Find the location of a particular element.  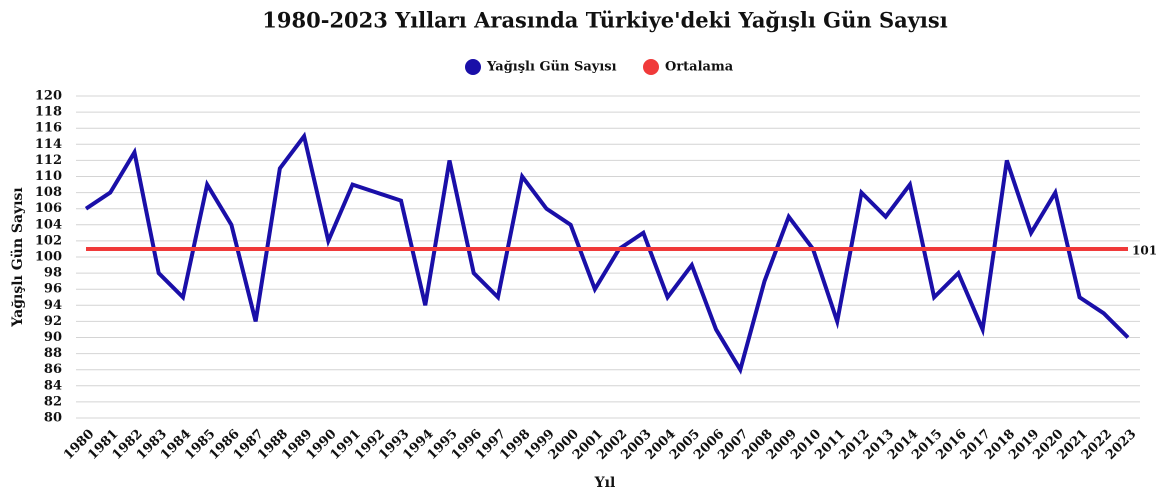

y-tick-label: 100 is located at coordinates (48, 257).